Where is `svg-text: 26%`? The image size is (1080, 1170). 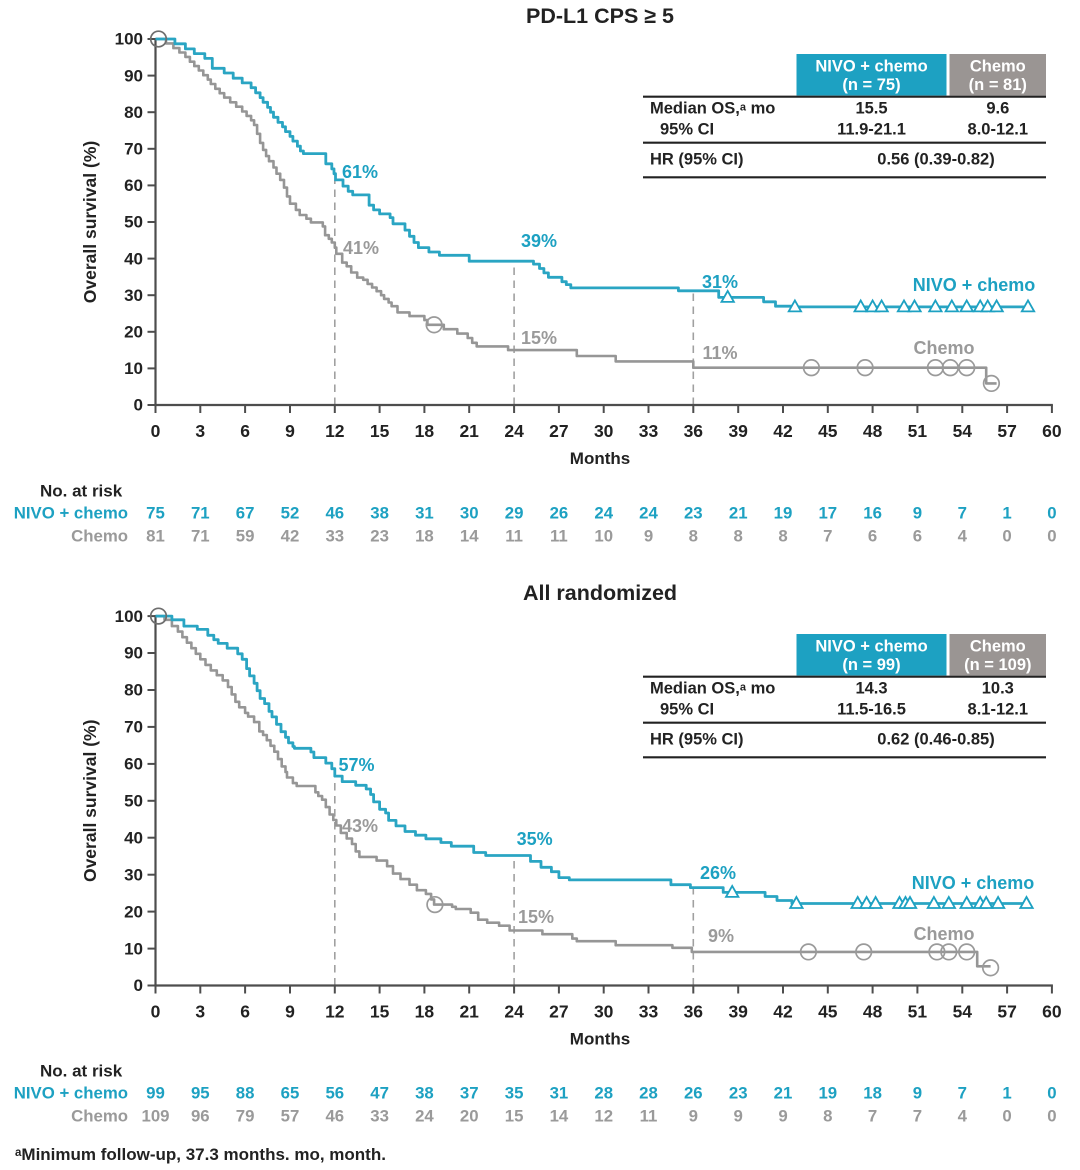 svg-text: 26% is located at coordinates (718, 873).